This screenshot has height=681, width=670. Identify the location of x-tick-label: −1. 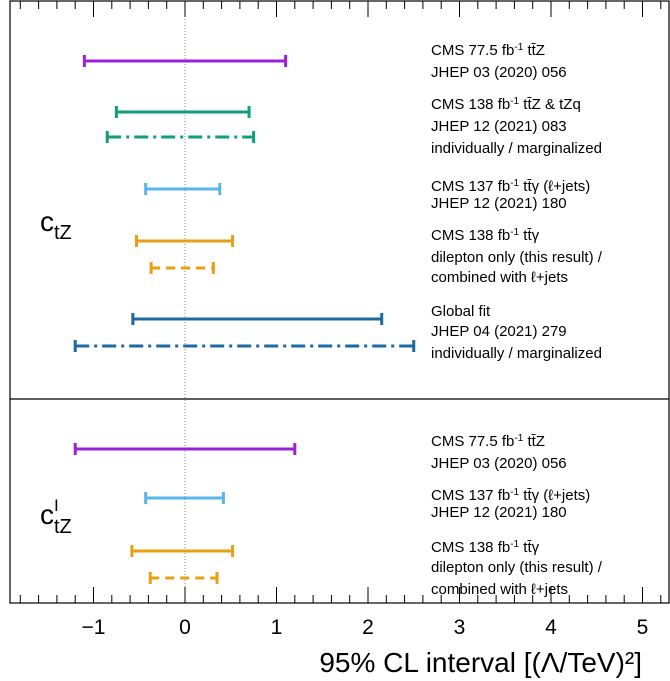
(94, 627).